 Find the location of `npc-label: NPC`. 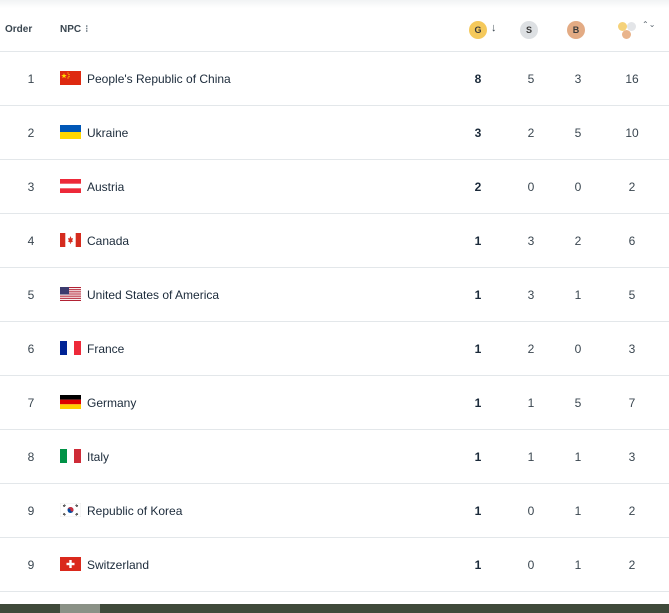

npc-label: NPC is located at coordinates (71, 29).